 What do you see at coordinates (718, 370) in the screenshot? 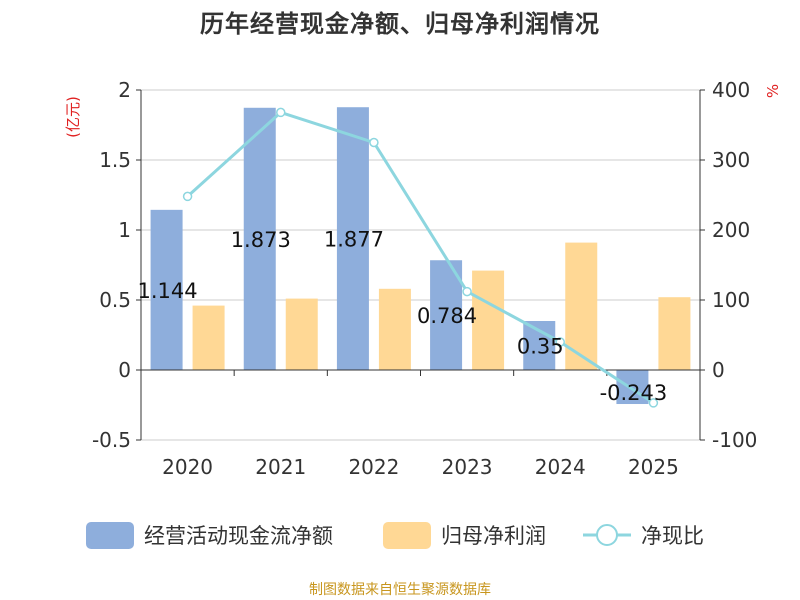
I see `y-right-tick-label: 0` at bounding box center [718, 370].